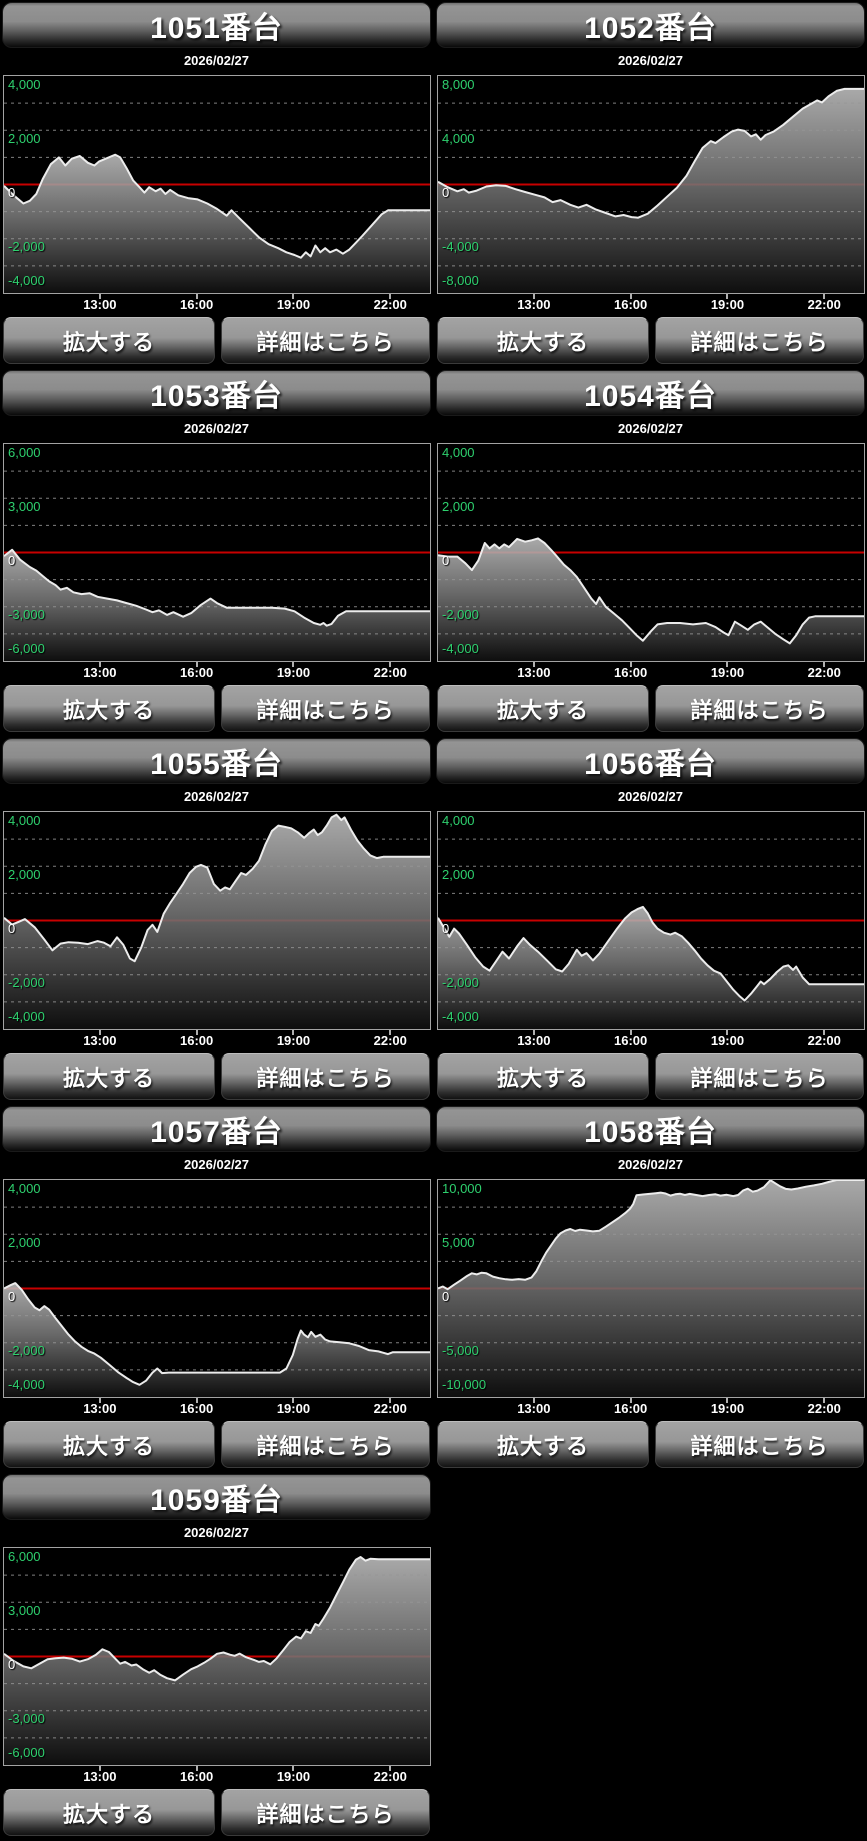 The height and width of the screenshot is (1841, 867). I want to click on y-tick-label: -6,000, so click(26, 648).